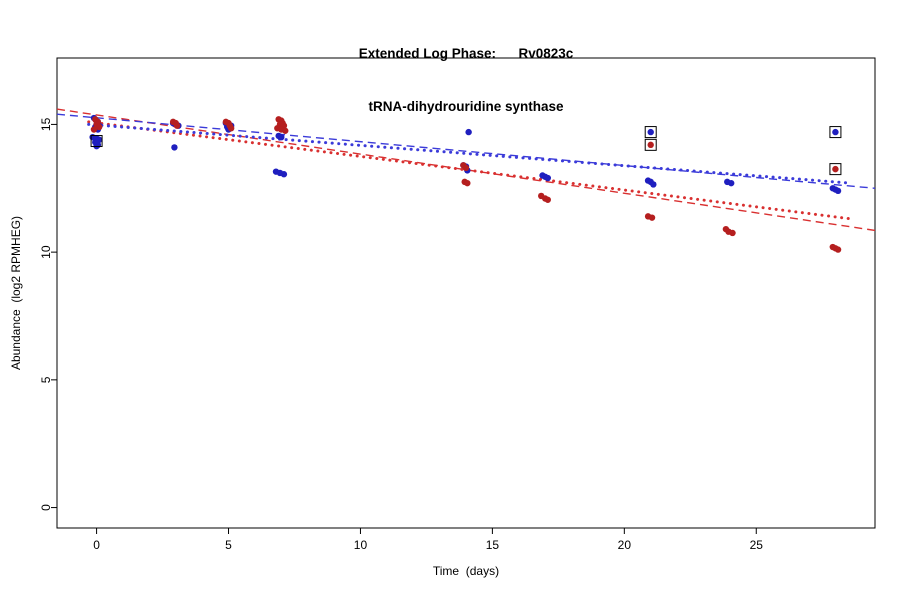  I want to click on x-axis-label: Time (days), so click(466, 571).